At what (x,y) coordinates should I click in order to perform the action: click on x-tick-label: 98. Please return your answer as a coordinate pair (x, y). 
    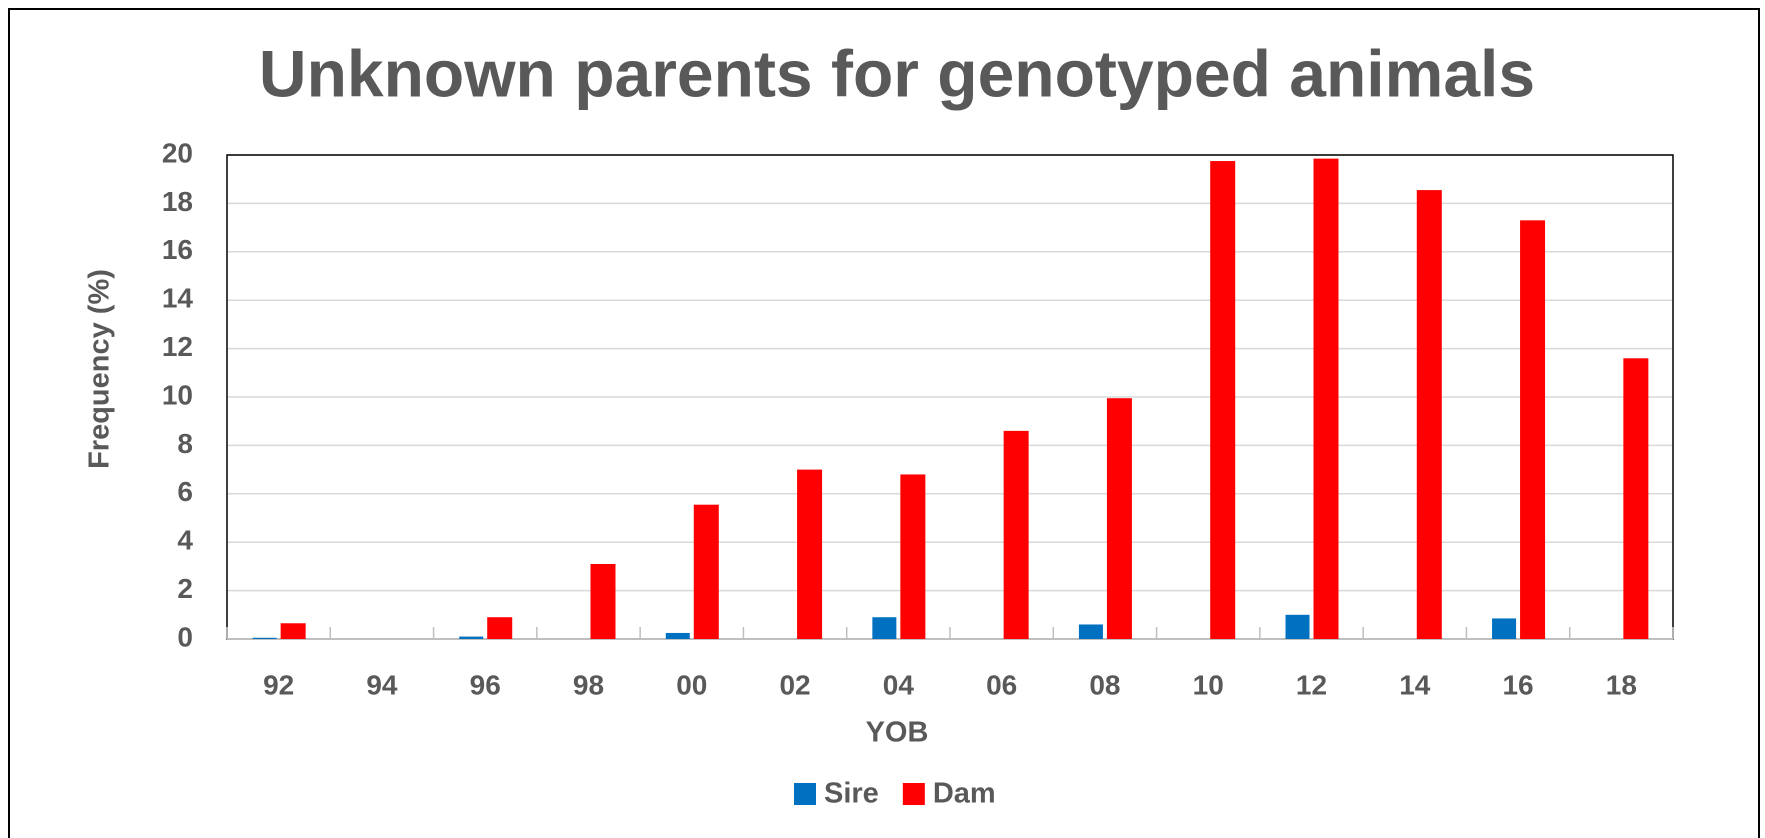
    Looking at the image, I should click on (588, 684).